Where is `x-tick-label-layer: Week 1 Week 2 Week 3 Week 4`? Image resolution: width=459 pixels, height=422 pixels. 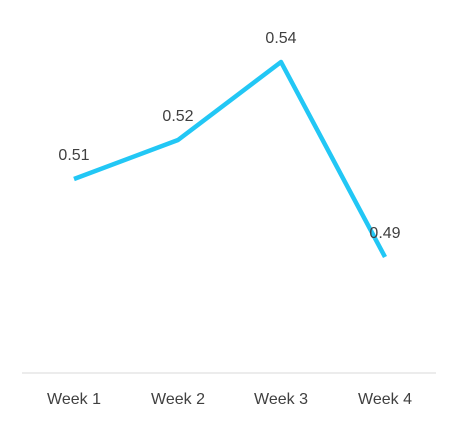 x-tick-label-layer: Week 1 Week 2 Week 3 Week 4 is located at coordinates (229, 399).